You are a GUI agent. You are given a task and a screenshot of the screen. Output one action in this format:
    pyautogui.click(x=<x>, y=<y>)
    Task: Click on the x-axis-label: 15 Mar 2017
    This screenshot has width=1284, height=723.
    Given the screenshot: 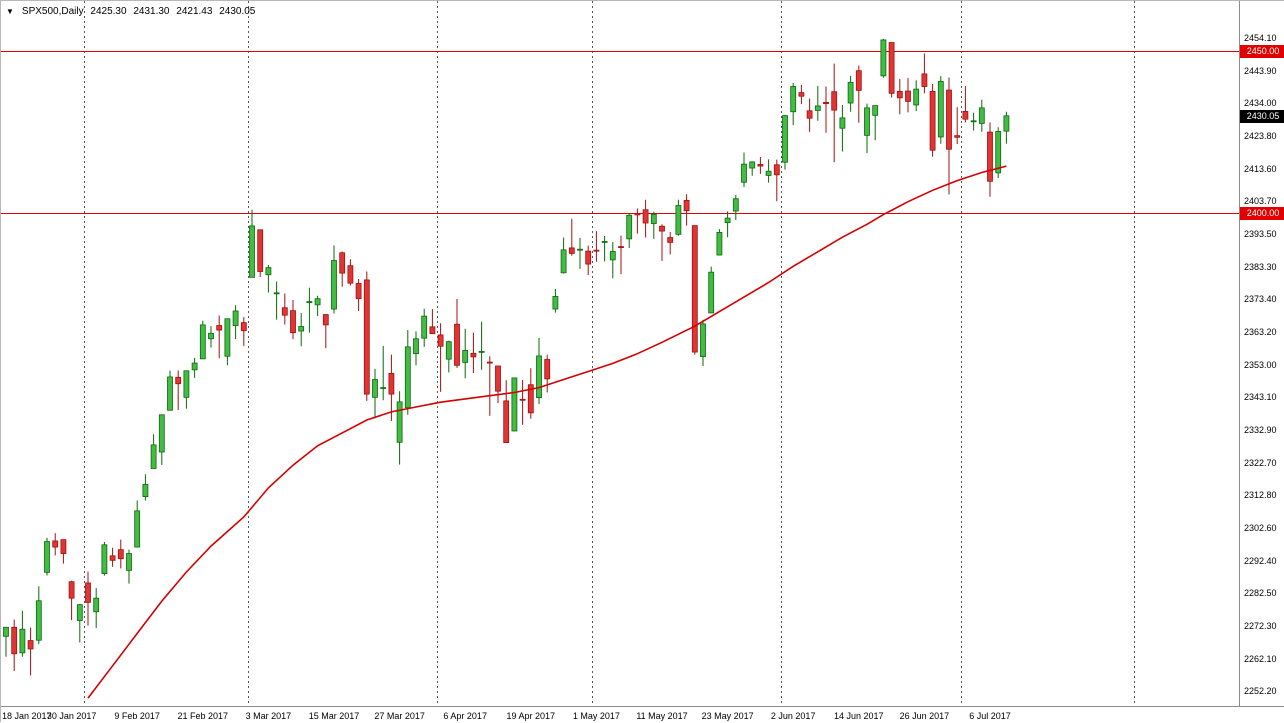 What is the action you would take?
    pyautogui.click(x=334, y=716)
    